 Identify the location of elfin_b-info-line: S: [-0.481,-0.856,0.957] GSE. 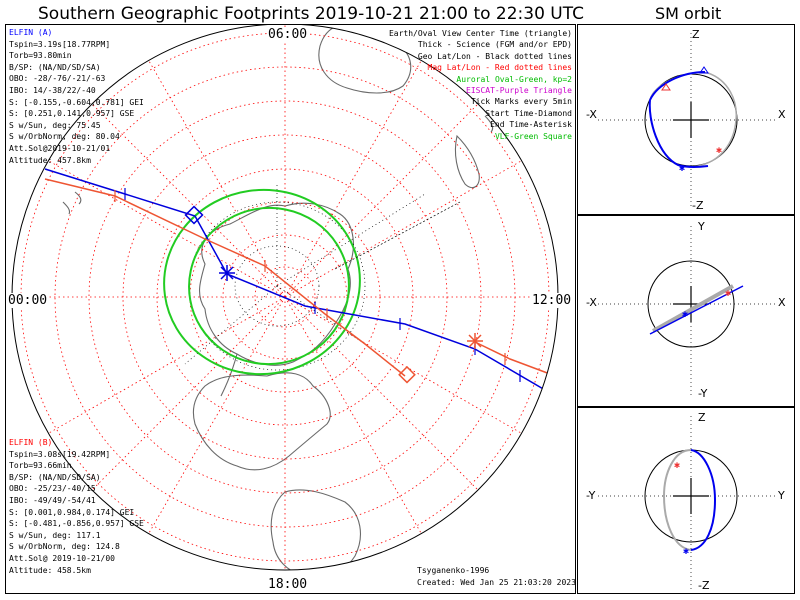
(76, 524).